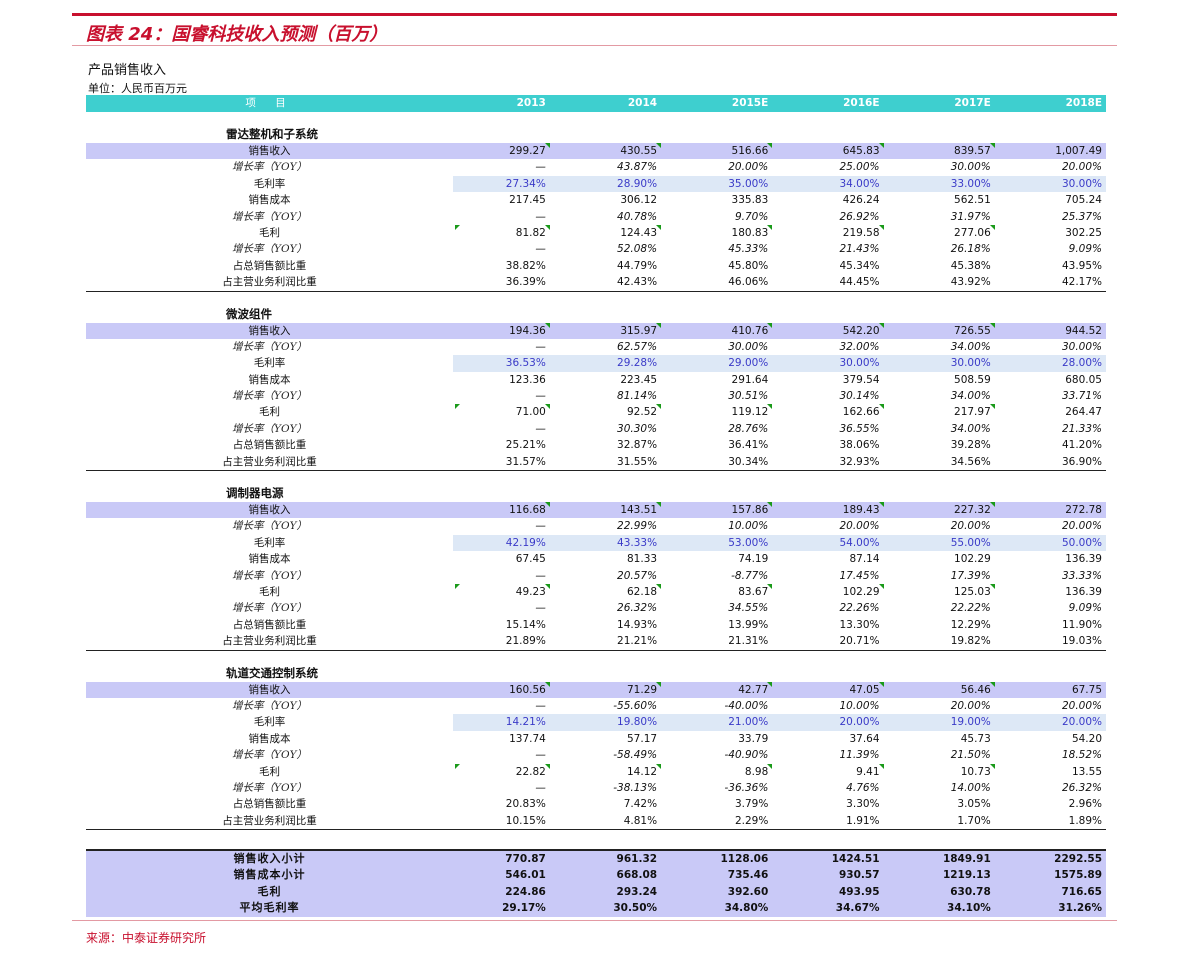 The image size is (1191, 964). What do you see at coordinates (828, 151) in the screenshot?
I see `table-cell: 645.83` at bounding box center [828, 151].